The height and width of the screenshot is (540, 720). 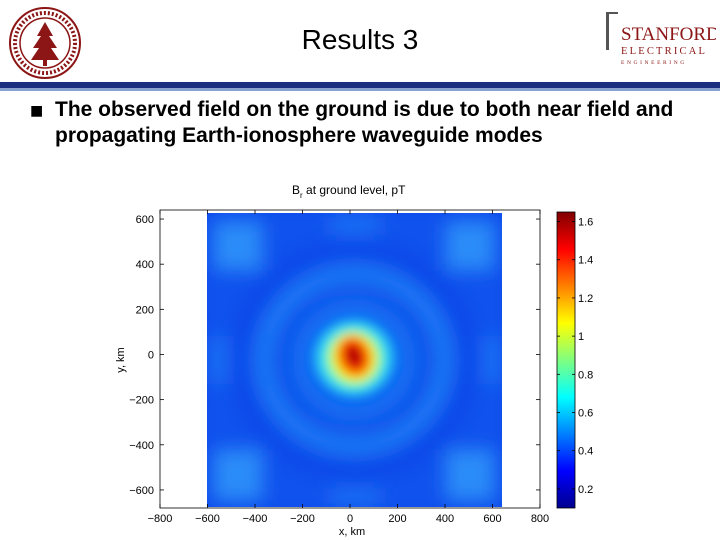 I want to click on slide-title: Results 3, so click(x=360, y=39).